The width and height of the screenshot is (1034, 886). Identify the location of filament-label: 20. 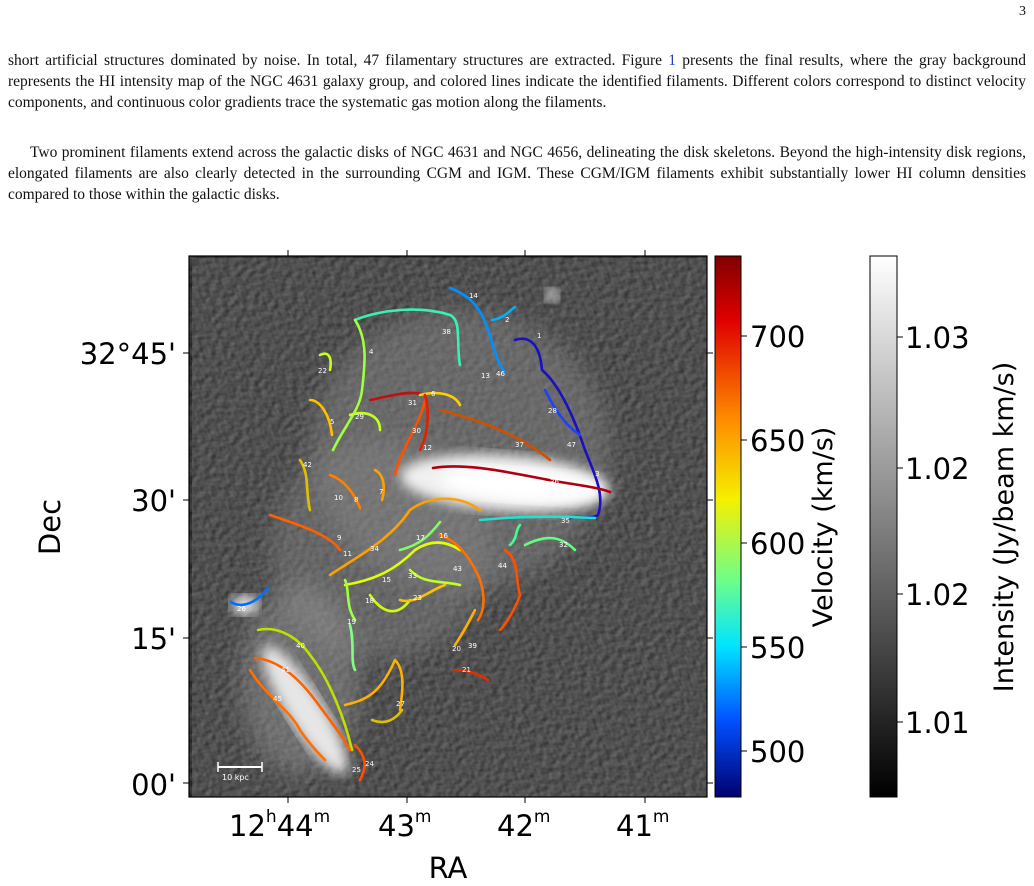
(456, 649).